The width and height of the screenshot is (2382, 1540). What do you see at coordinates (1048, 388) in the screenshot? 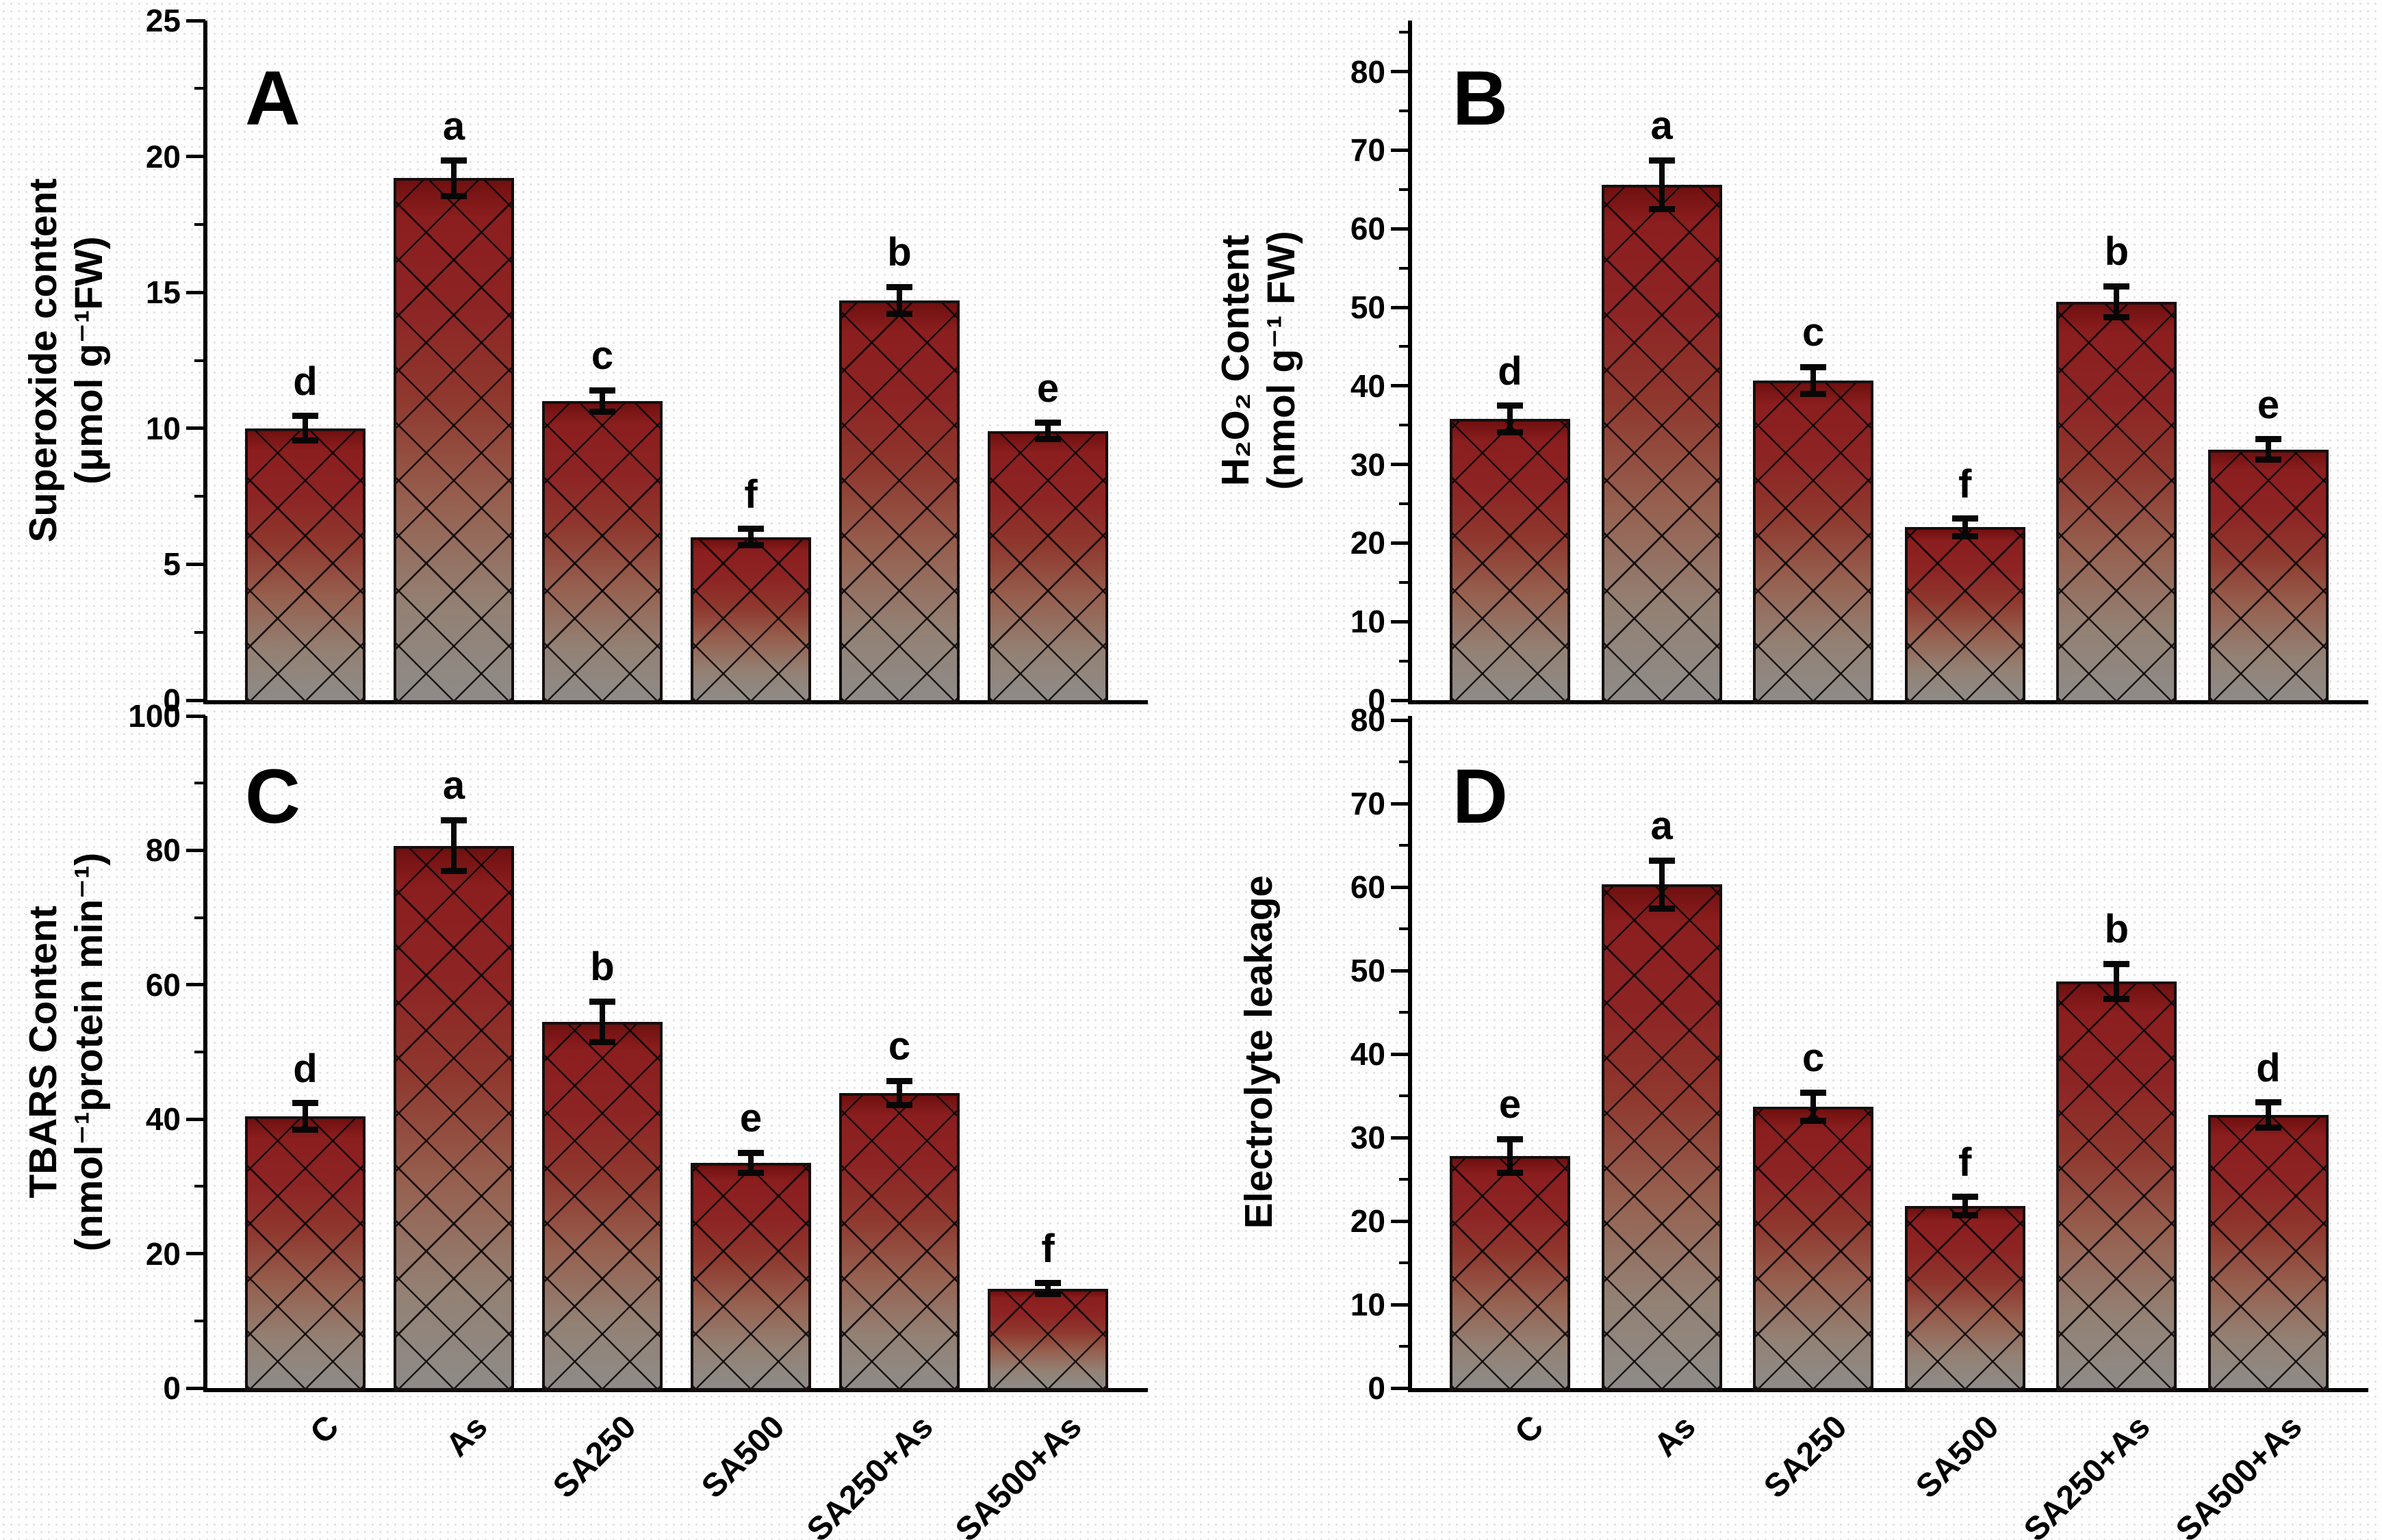
I see `significance-letter: e` at bounding box center [1048, 388].